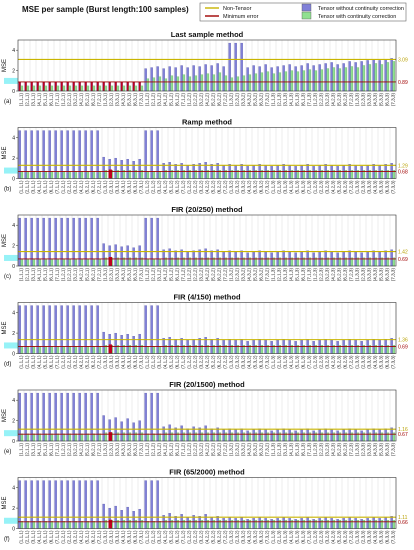  Describe the element at coordinates (369, 100) in the screenshot. I see `x-tick-label: (3,3,3)` at that location.